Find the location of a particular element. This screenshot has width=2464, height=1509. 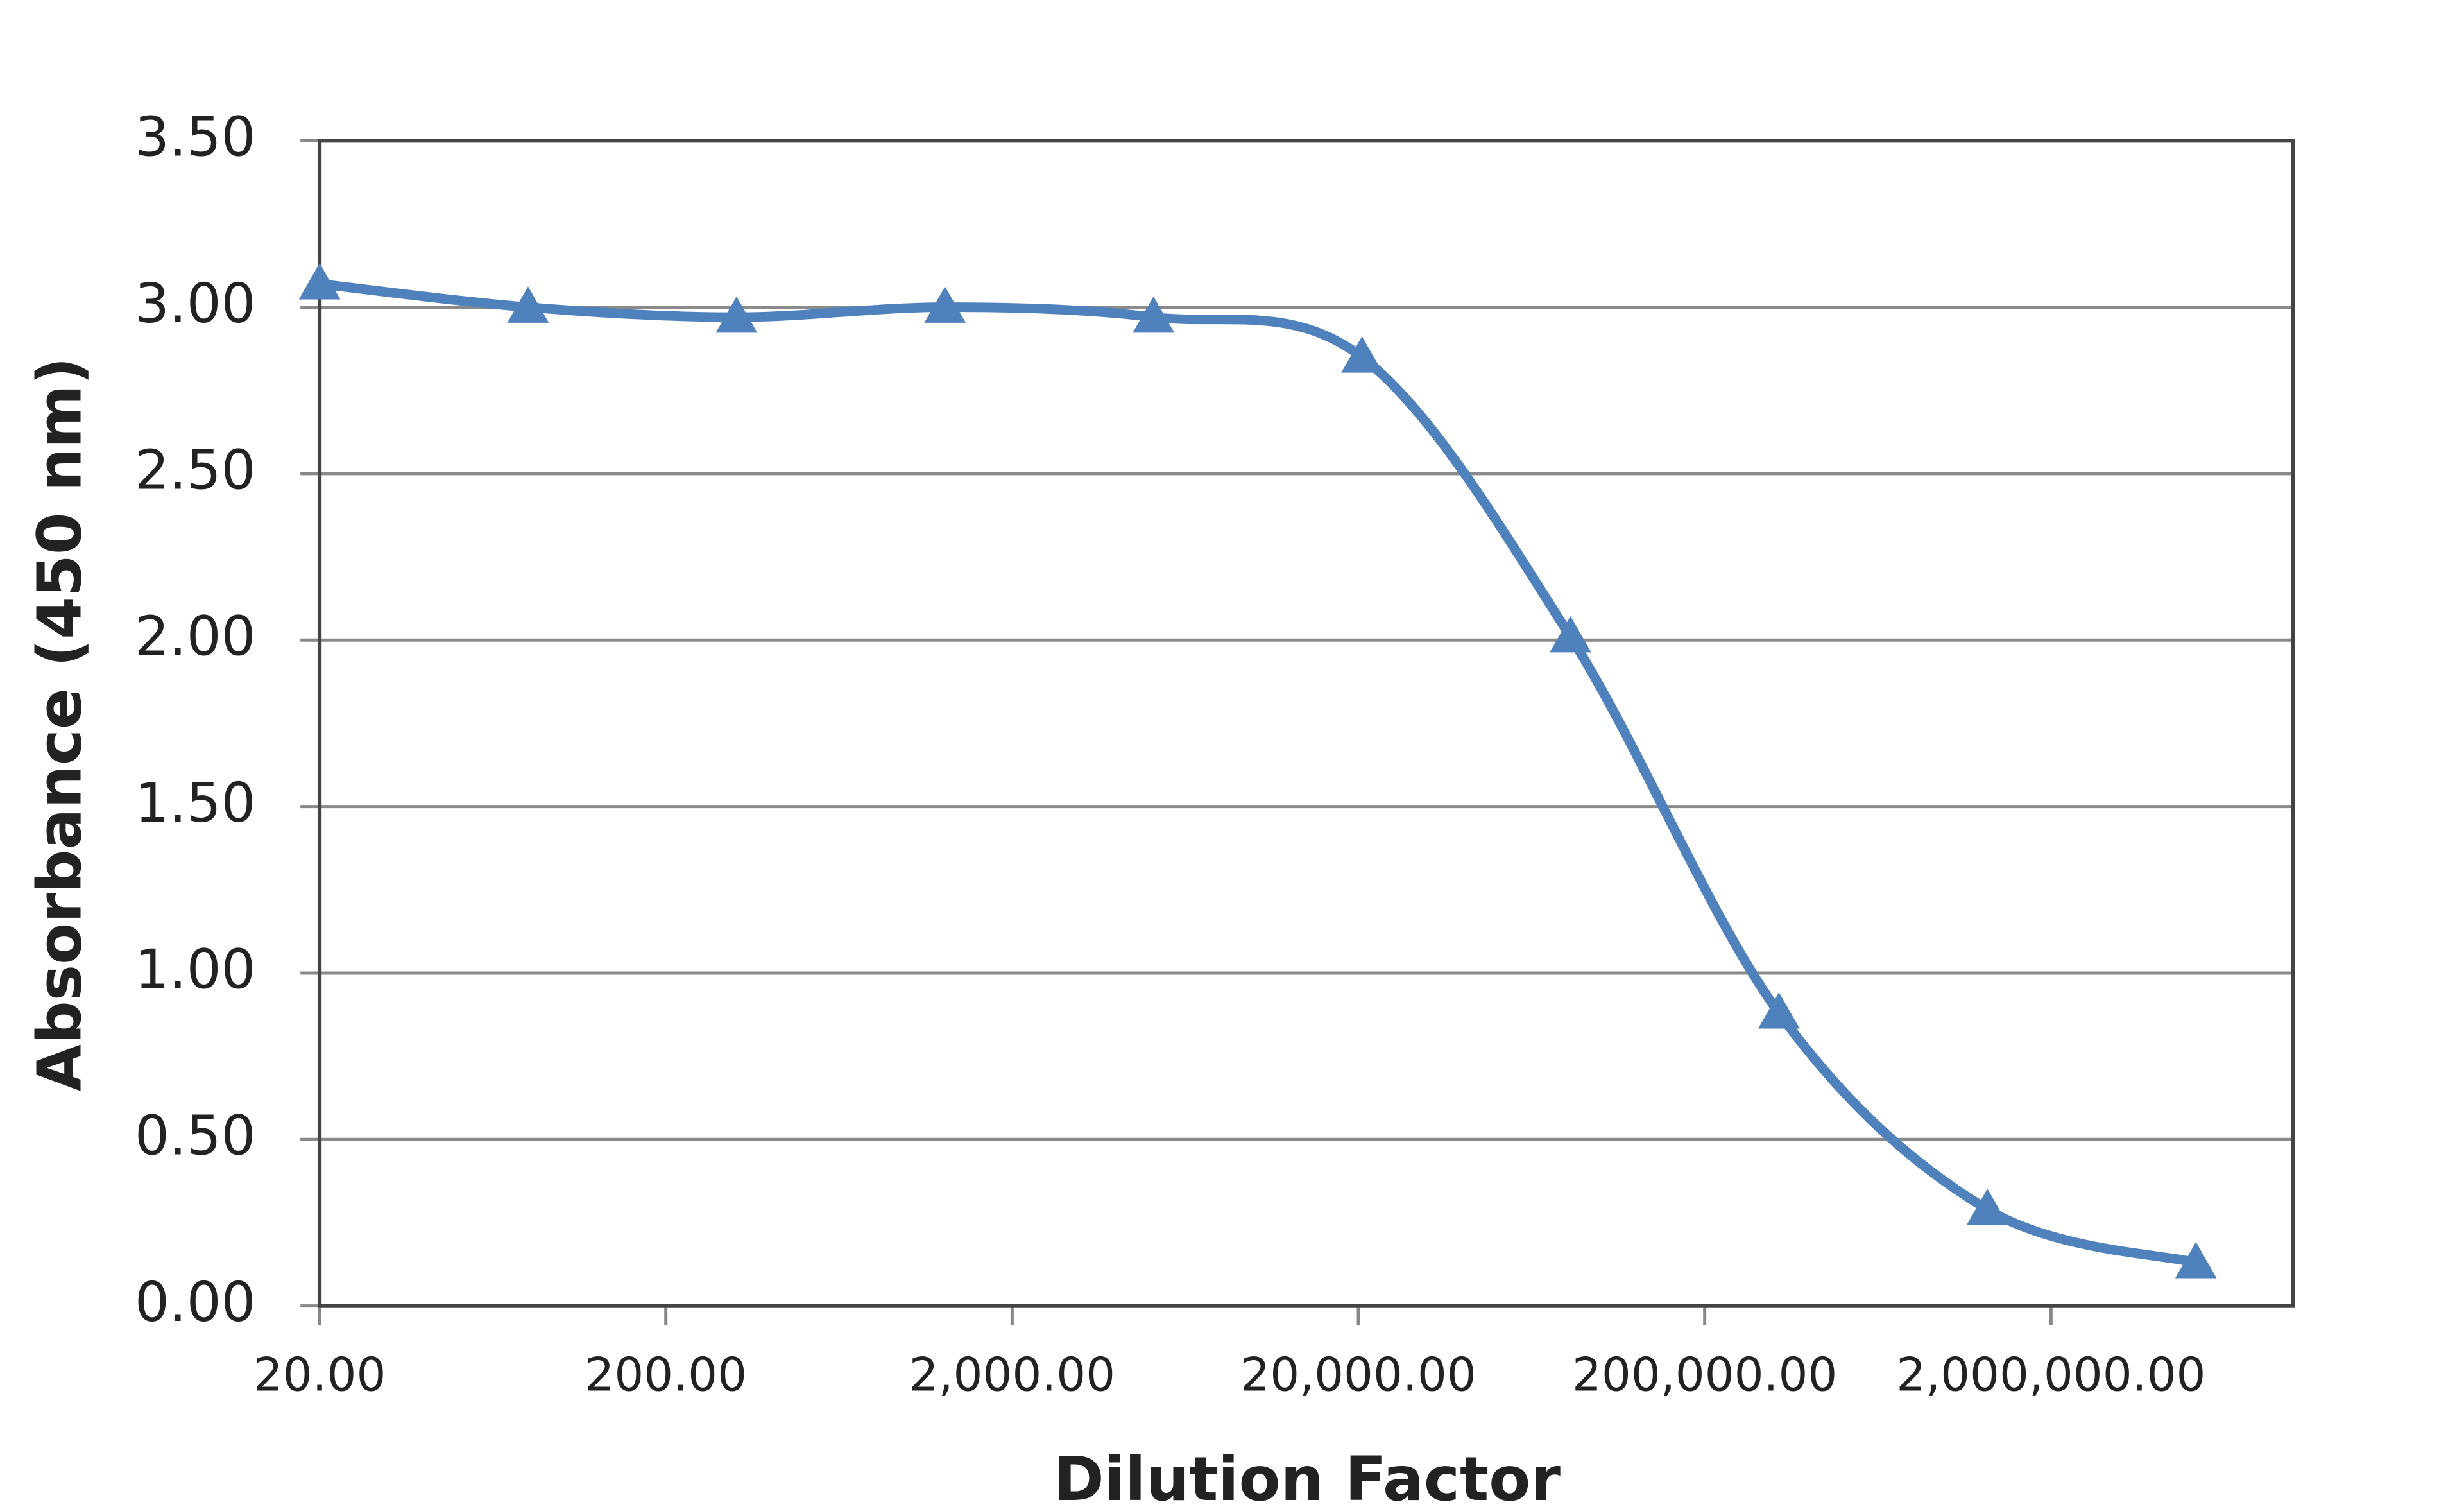

x-tick-label: 2,000.00 is located at coordinates (1013, 1375).